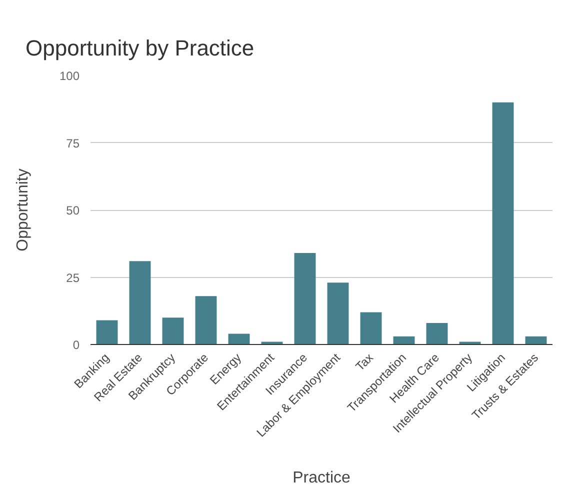 Image resolution: width=577 pixels, height=489 pixels. Describe the element at coordinates (73, 277) in the screenshot. I see `y-tick-label: 25` at that location.